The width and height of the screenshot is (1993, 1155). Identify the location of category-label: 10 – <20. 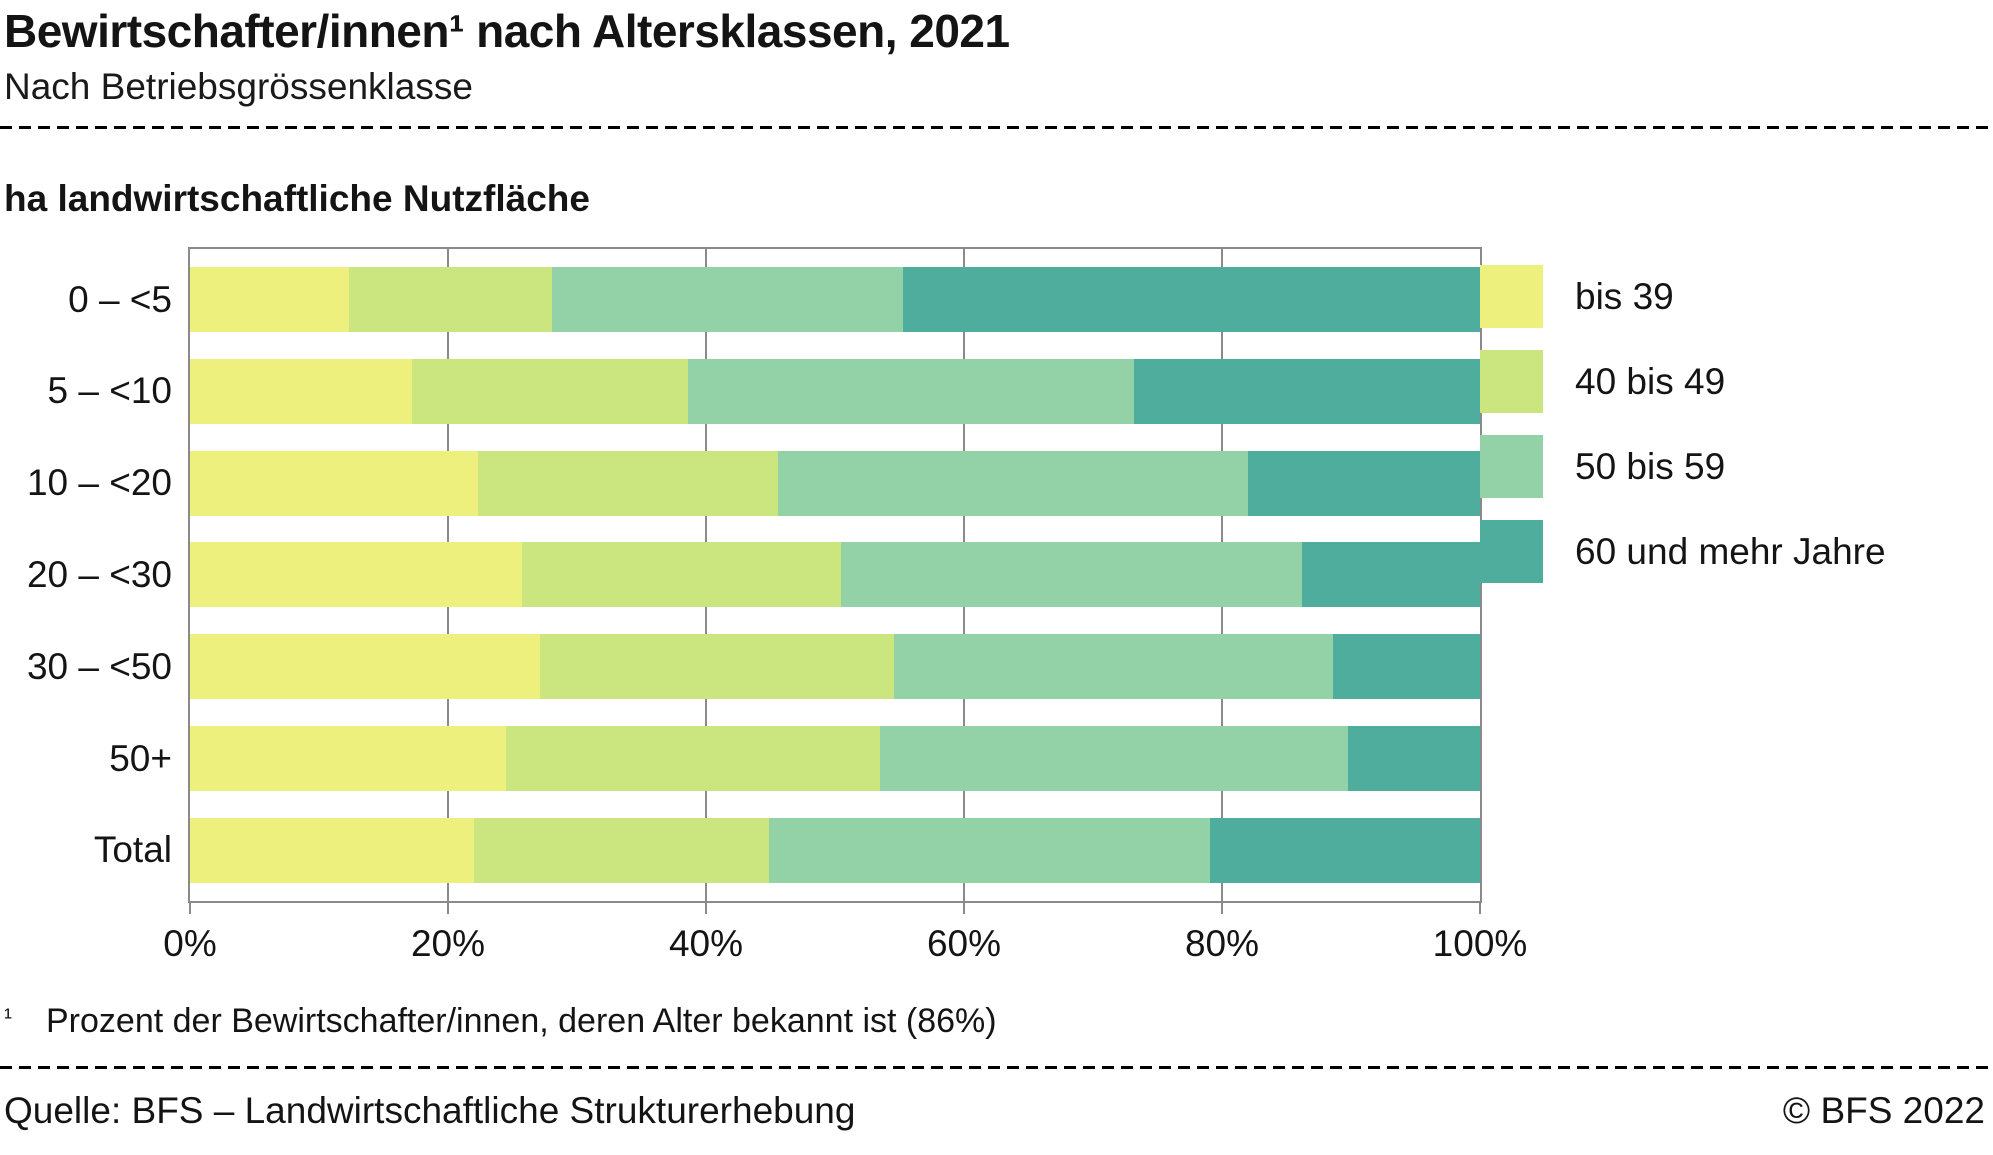
(99, 483).